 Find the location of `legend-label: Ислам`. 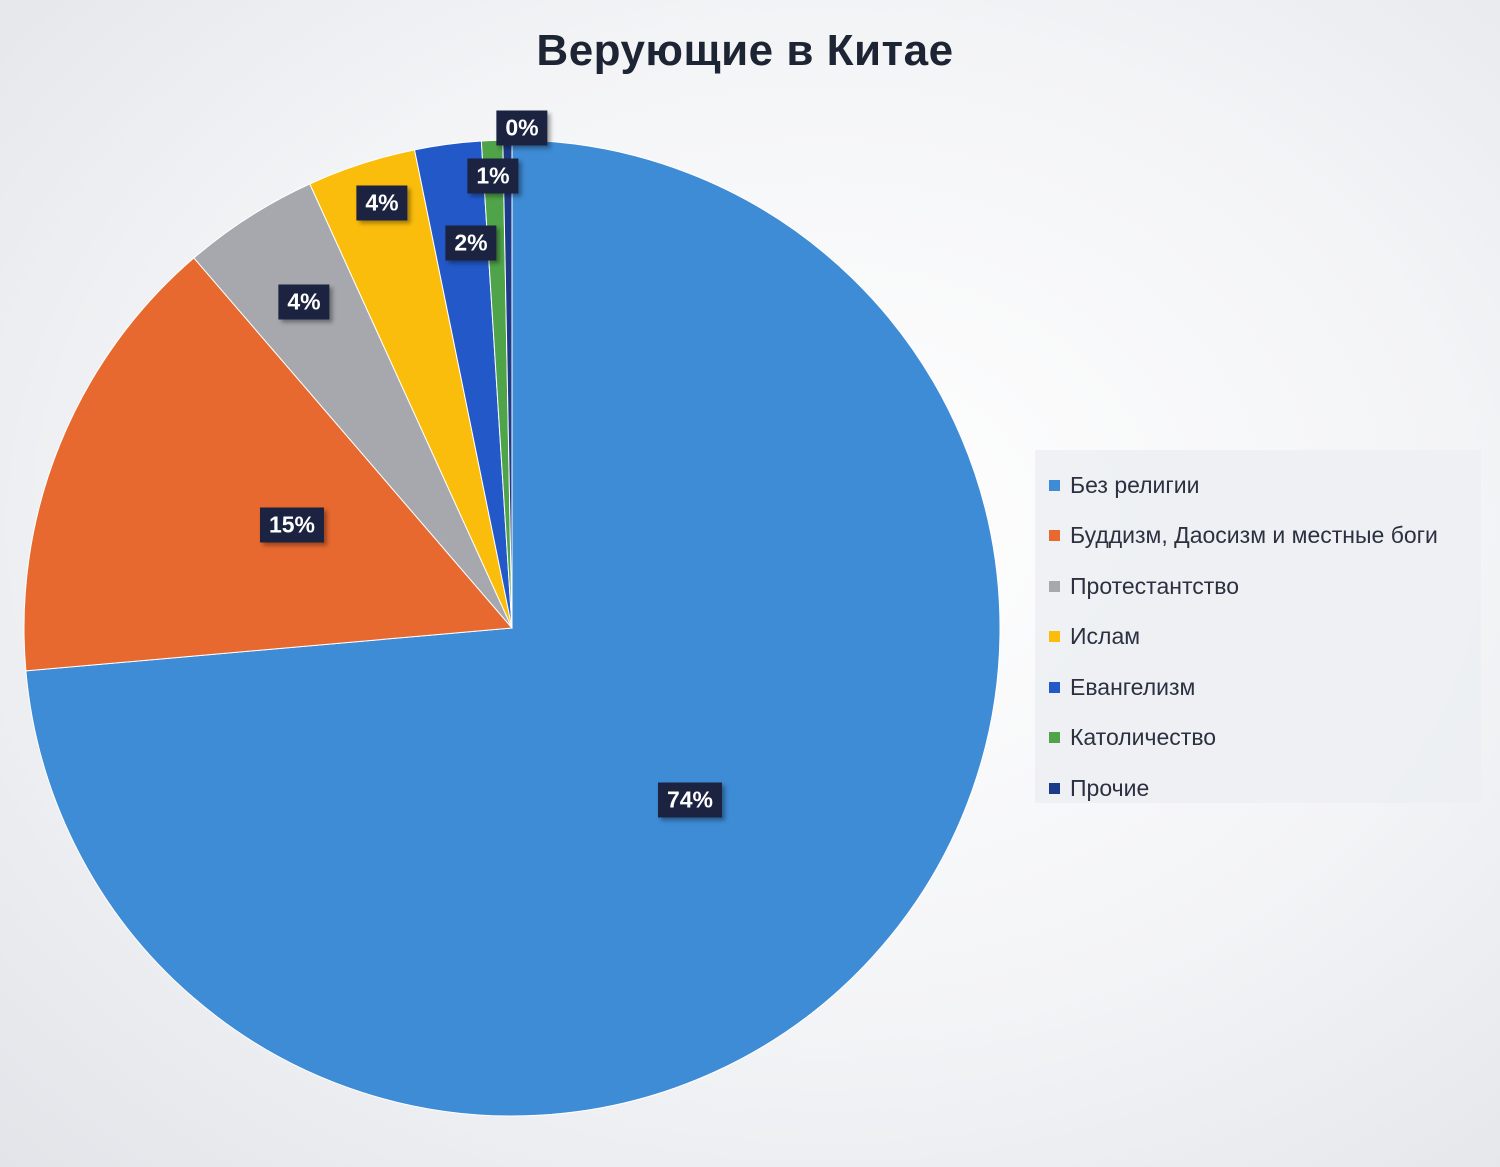

legend-label: Ислам is located at coordinates (1105, 636).